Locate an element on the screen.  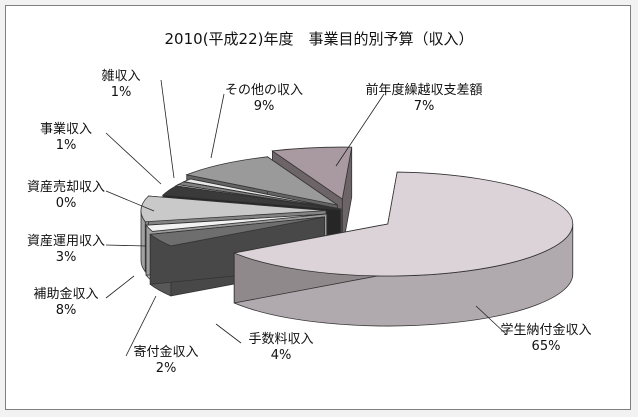
slice-label: 手数料収入 is located at coordinates (280, 339).